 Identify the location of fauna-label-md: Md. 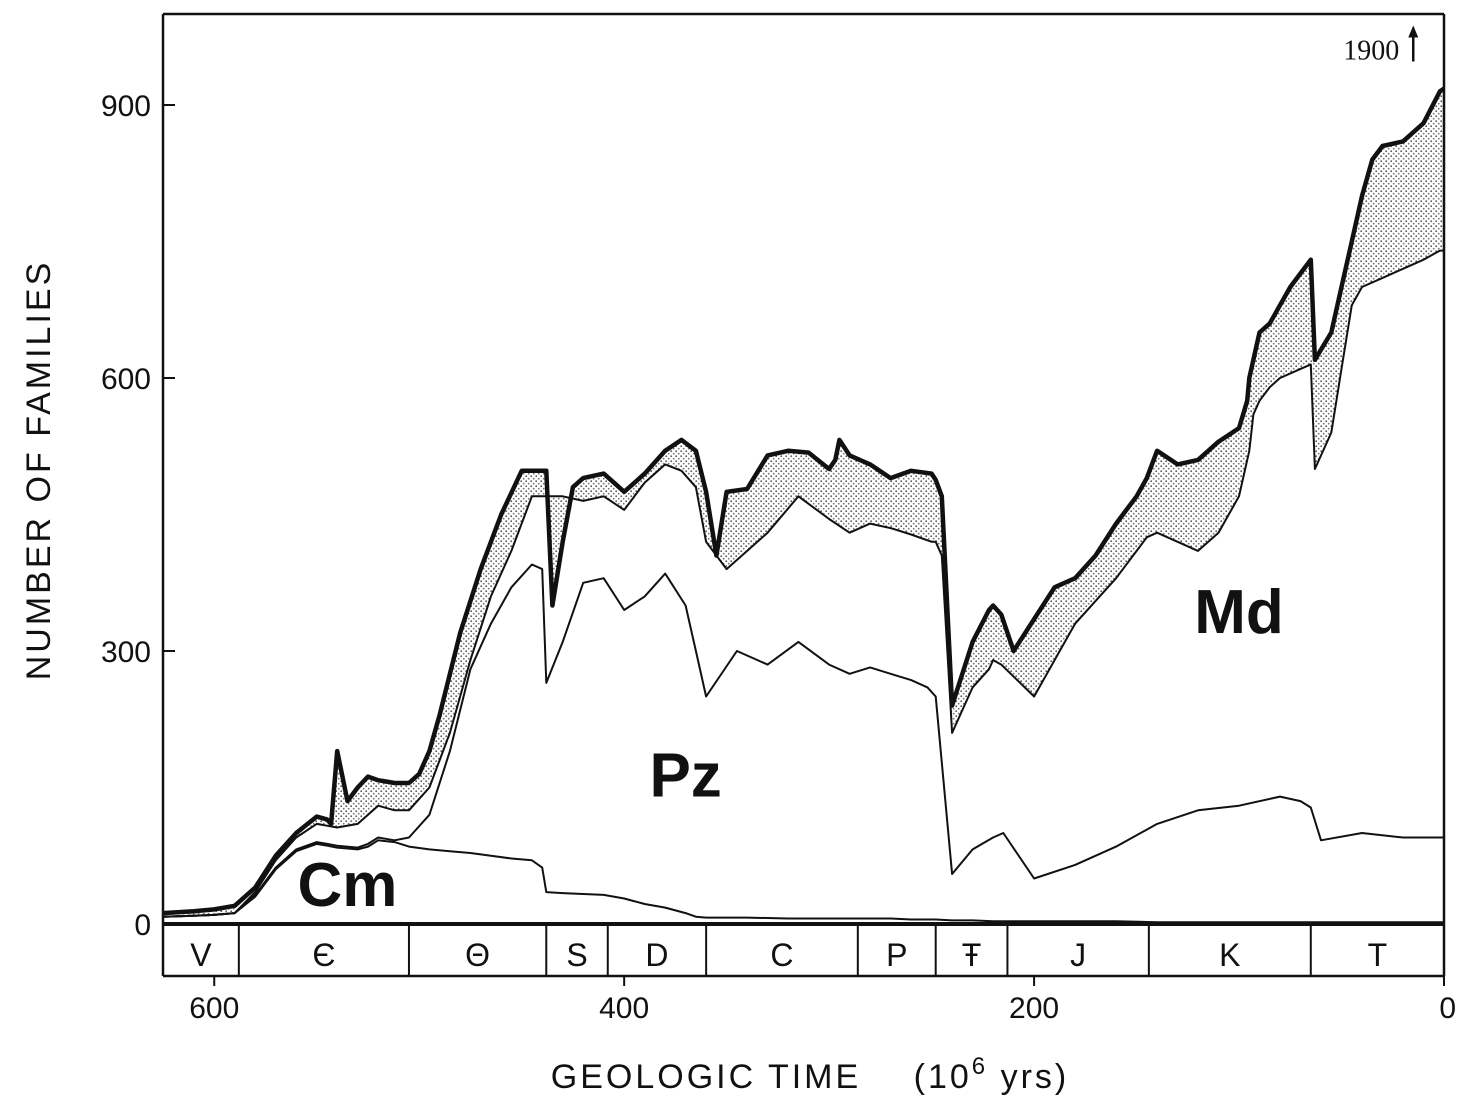
(1239, 612).